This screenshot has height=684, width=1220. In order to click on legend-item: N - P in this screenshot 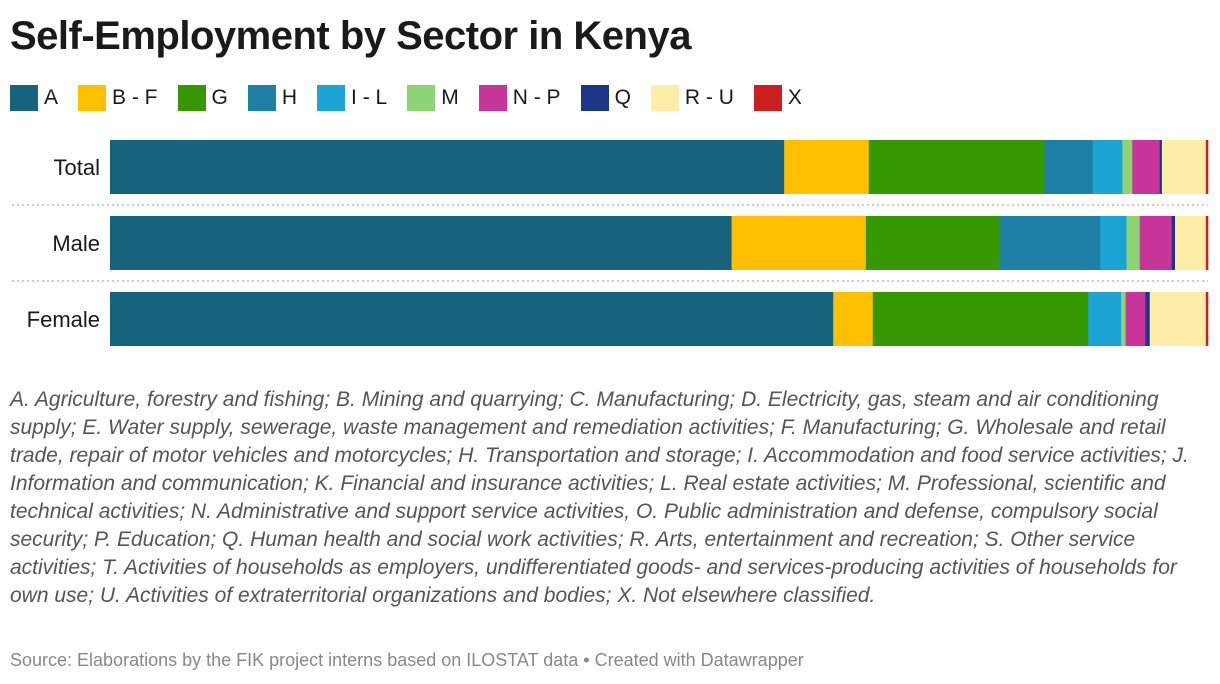, I will do `click(519, 98)`.